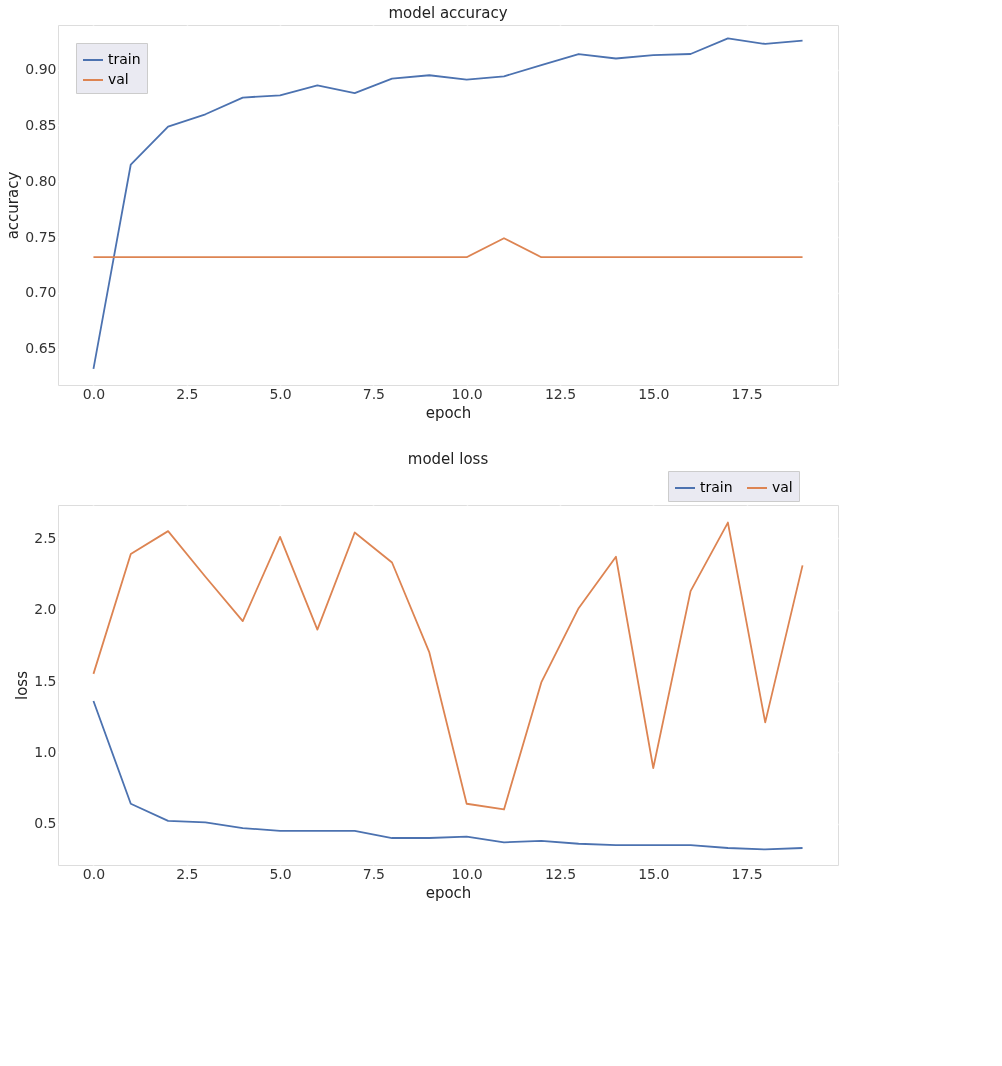 Image resolution: width=1002 pixels, height=1066 pixels. I want to click on y-tick-label: 2.5, so click(45, 537).